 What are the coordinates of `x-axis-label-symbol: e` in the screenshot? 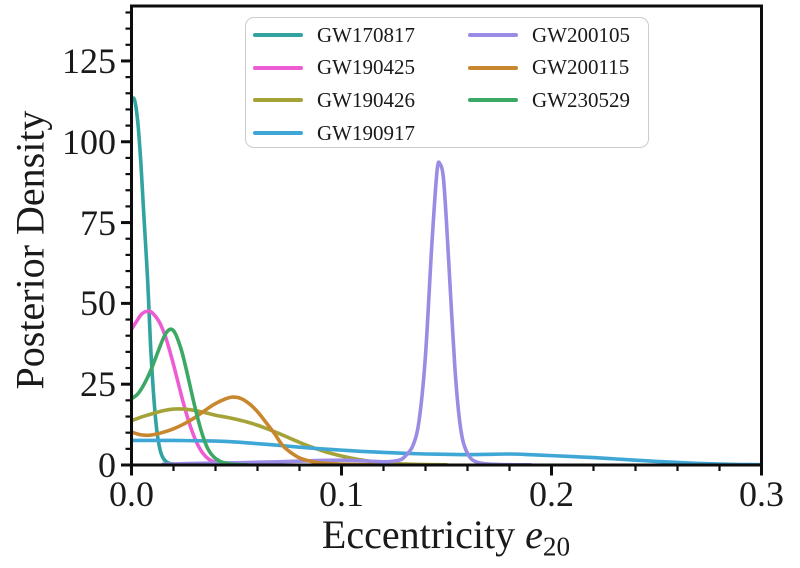 It's located at (534, 534).